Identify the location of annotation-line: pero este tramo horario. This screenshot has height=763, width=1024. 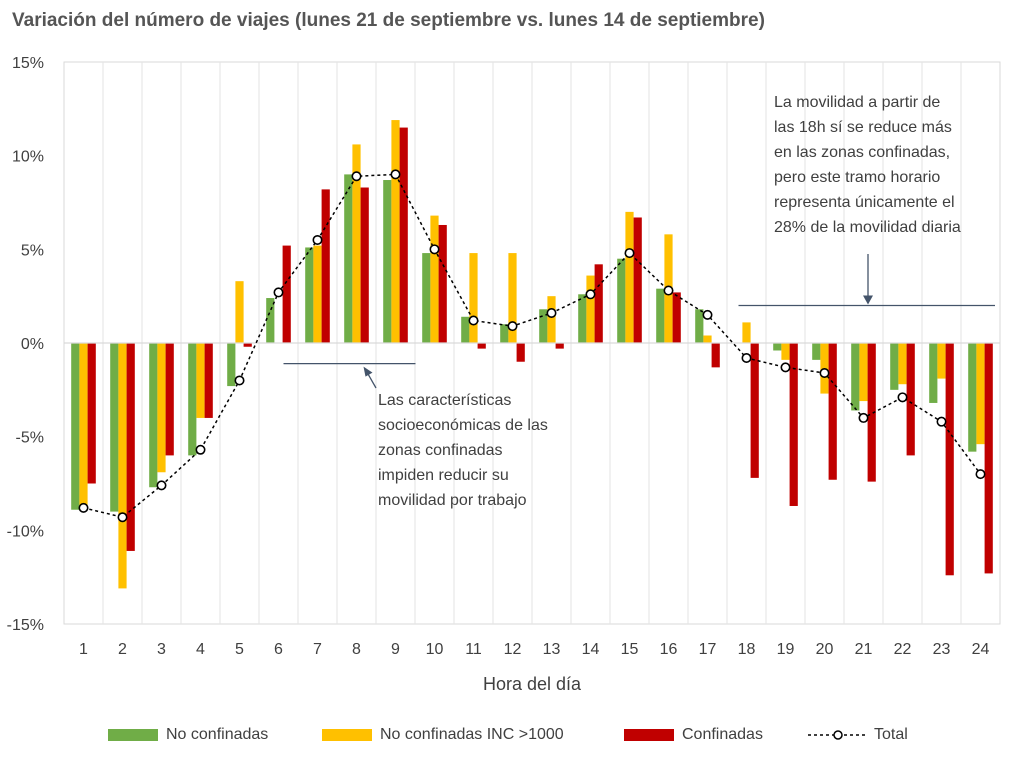
(857, 177).